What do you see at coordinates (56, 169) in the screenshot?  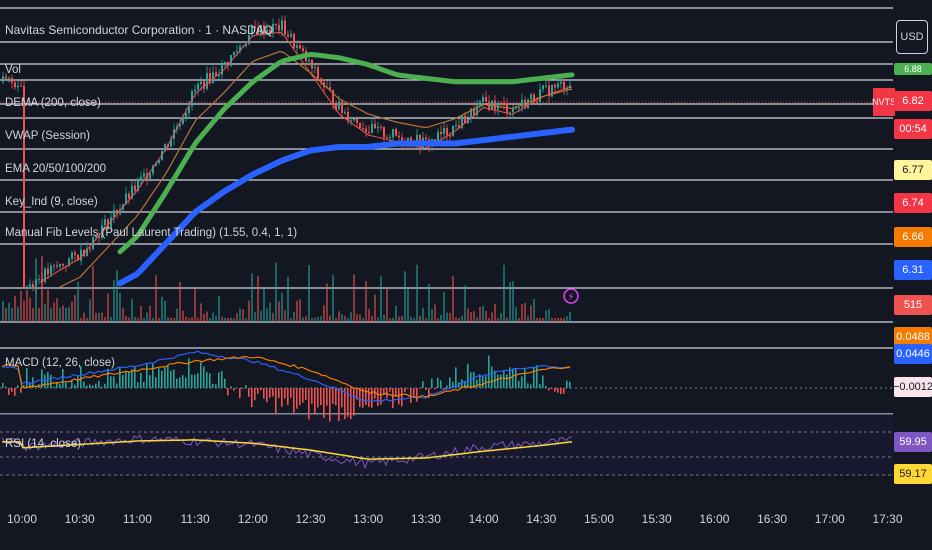 I see `legend-ema: EMA 20/50/100/200` at bounding box center [56, 169].